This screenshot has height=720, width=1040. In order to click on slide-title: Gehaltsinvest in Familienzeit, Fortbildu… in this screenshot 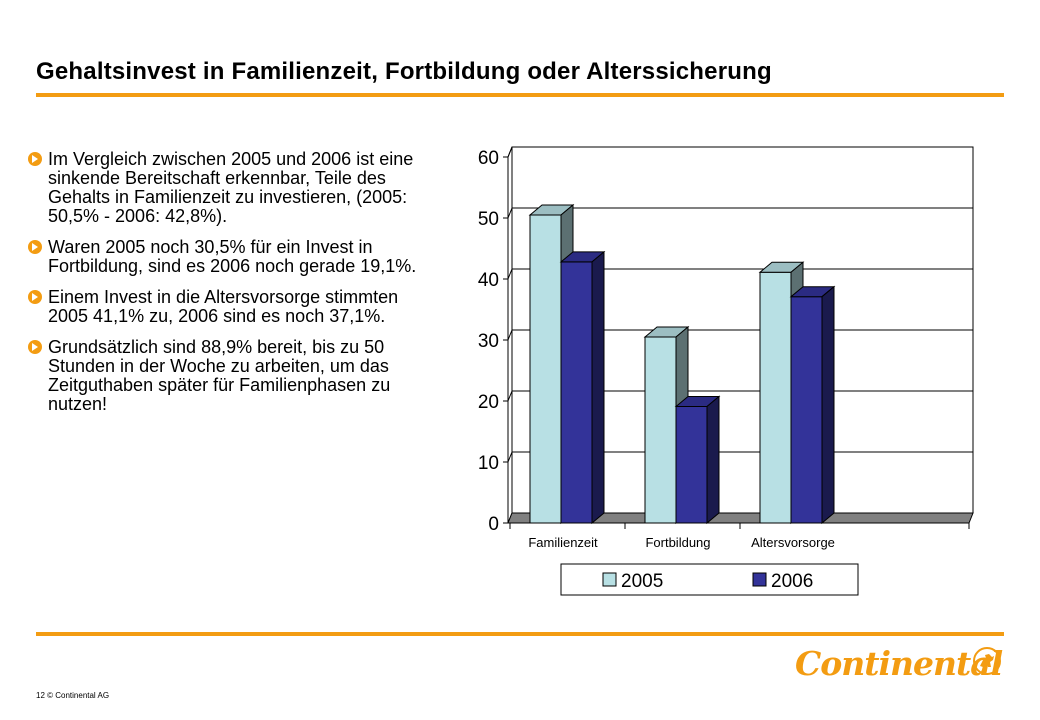, I will do `click(404, 71)`.